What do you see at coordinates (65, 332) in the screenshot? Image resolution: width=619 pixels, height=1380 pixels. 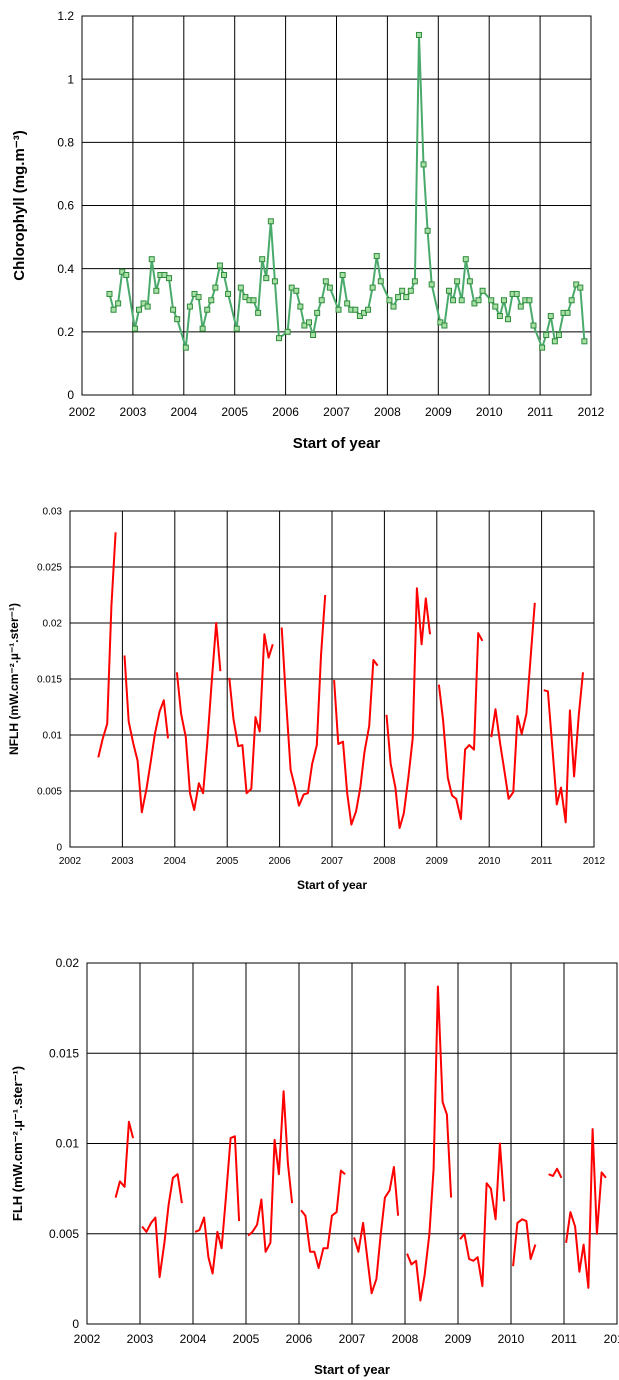 I see `y-tick-label: 0.2` at bounding box center [65, 332].